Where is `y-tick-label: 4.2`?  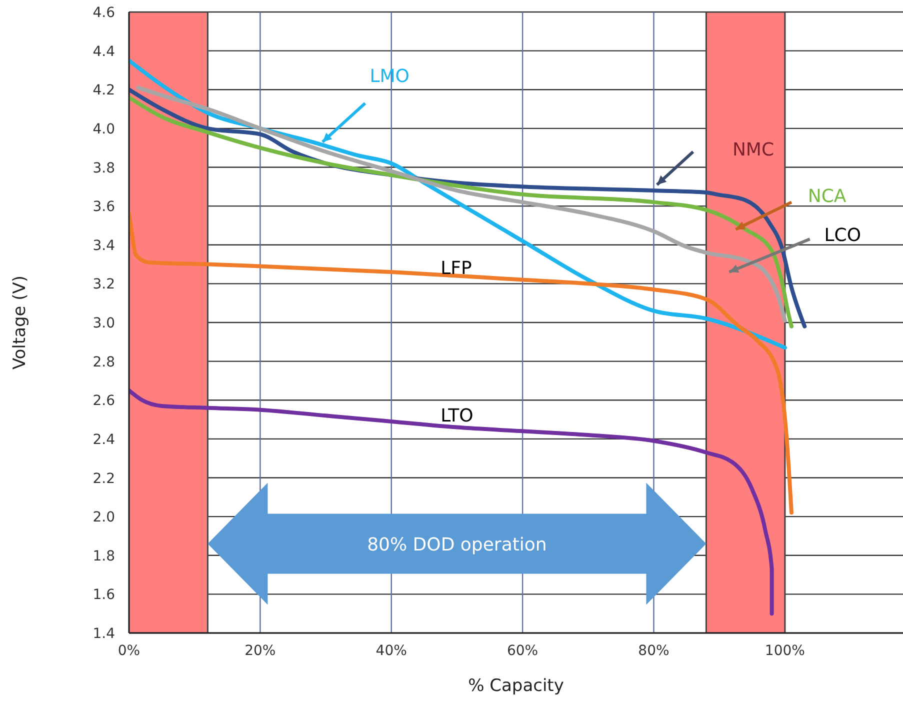 y-tick-label: 4.2 is located at coordinates (103, 90).